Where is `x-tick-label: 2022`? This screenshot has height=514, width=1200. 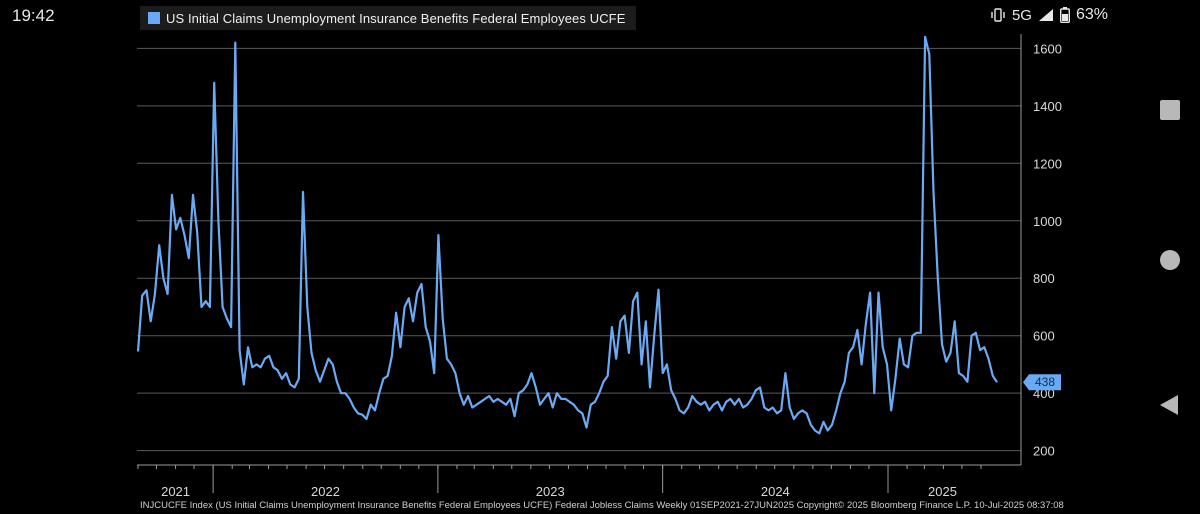 x-tick-label: 2022 is located at coordinates (325, 491).